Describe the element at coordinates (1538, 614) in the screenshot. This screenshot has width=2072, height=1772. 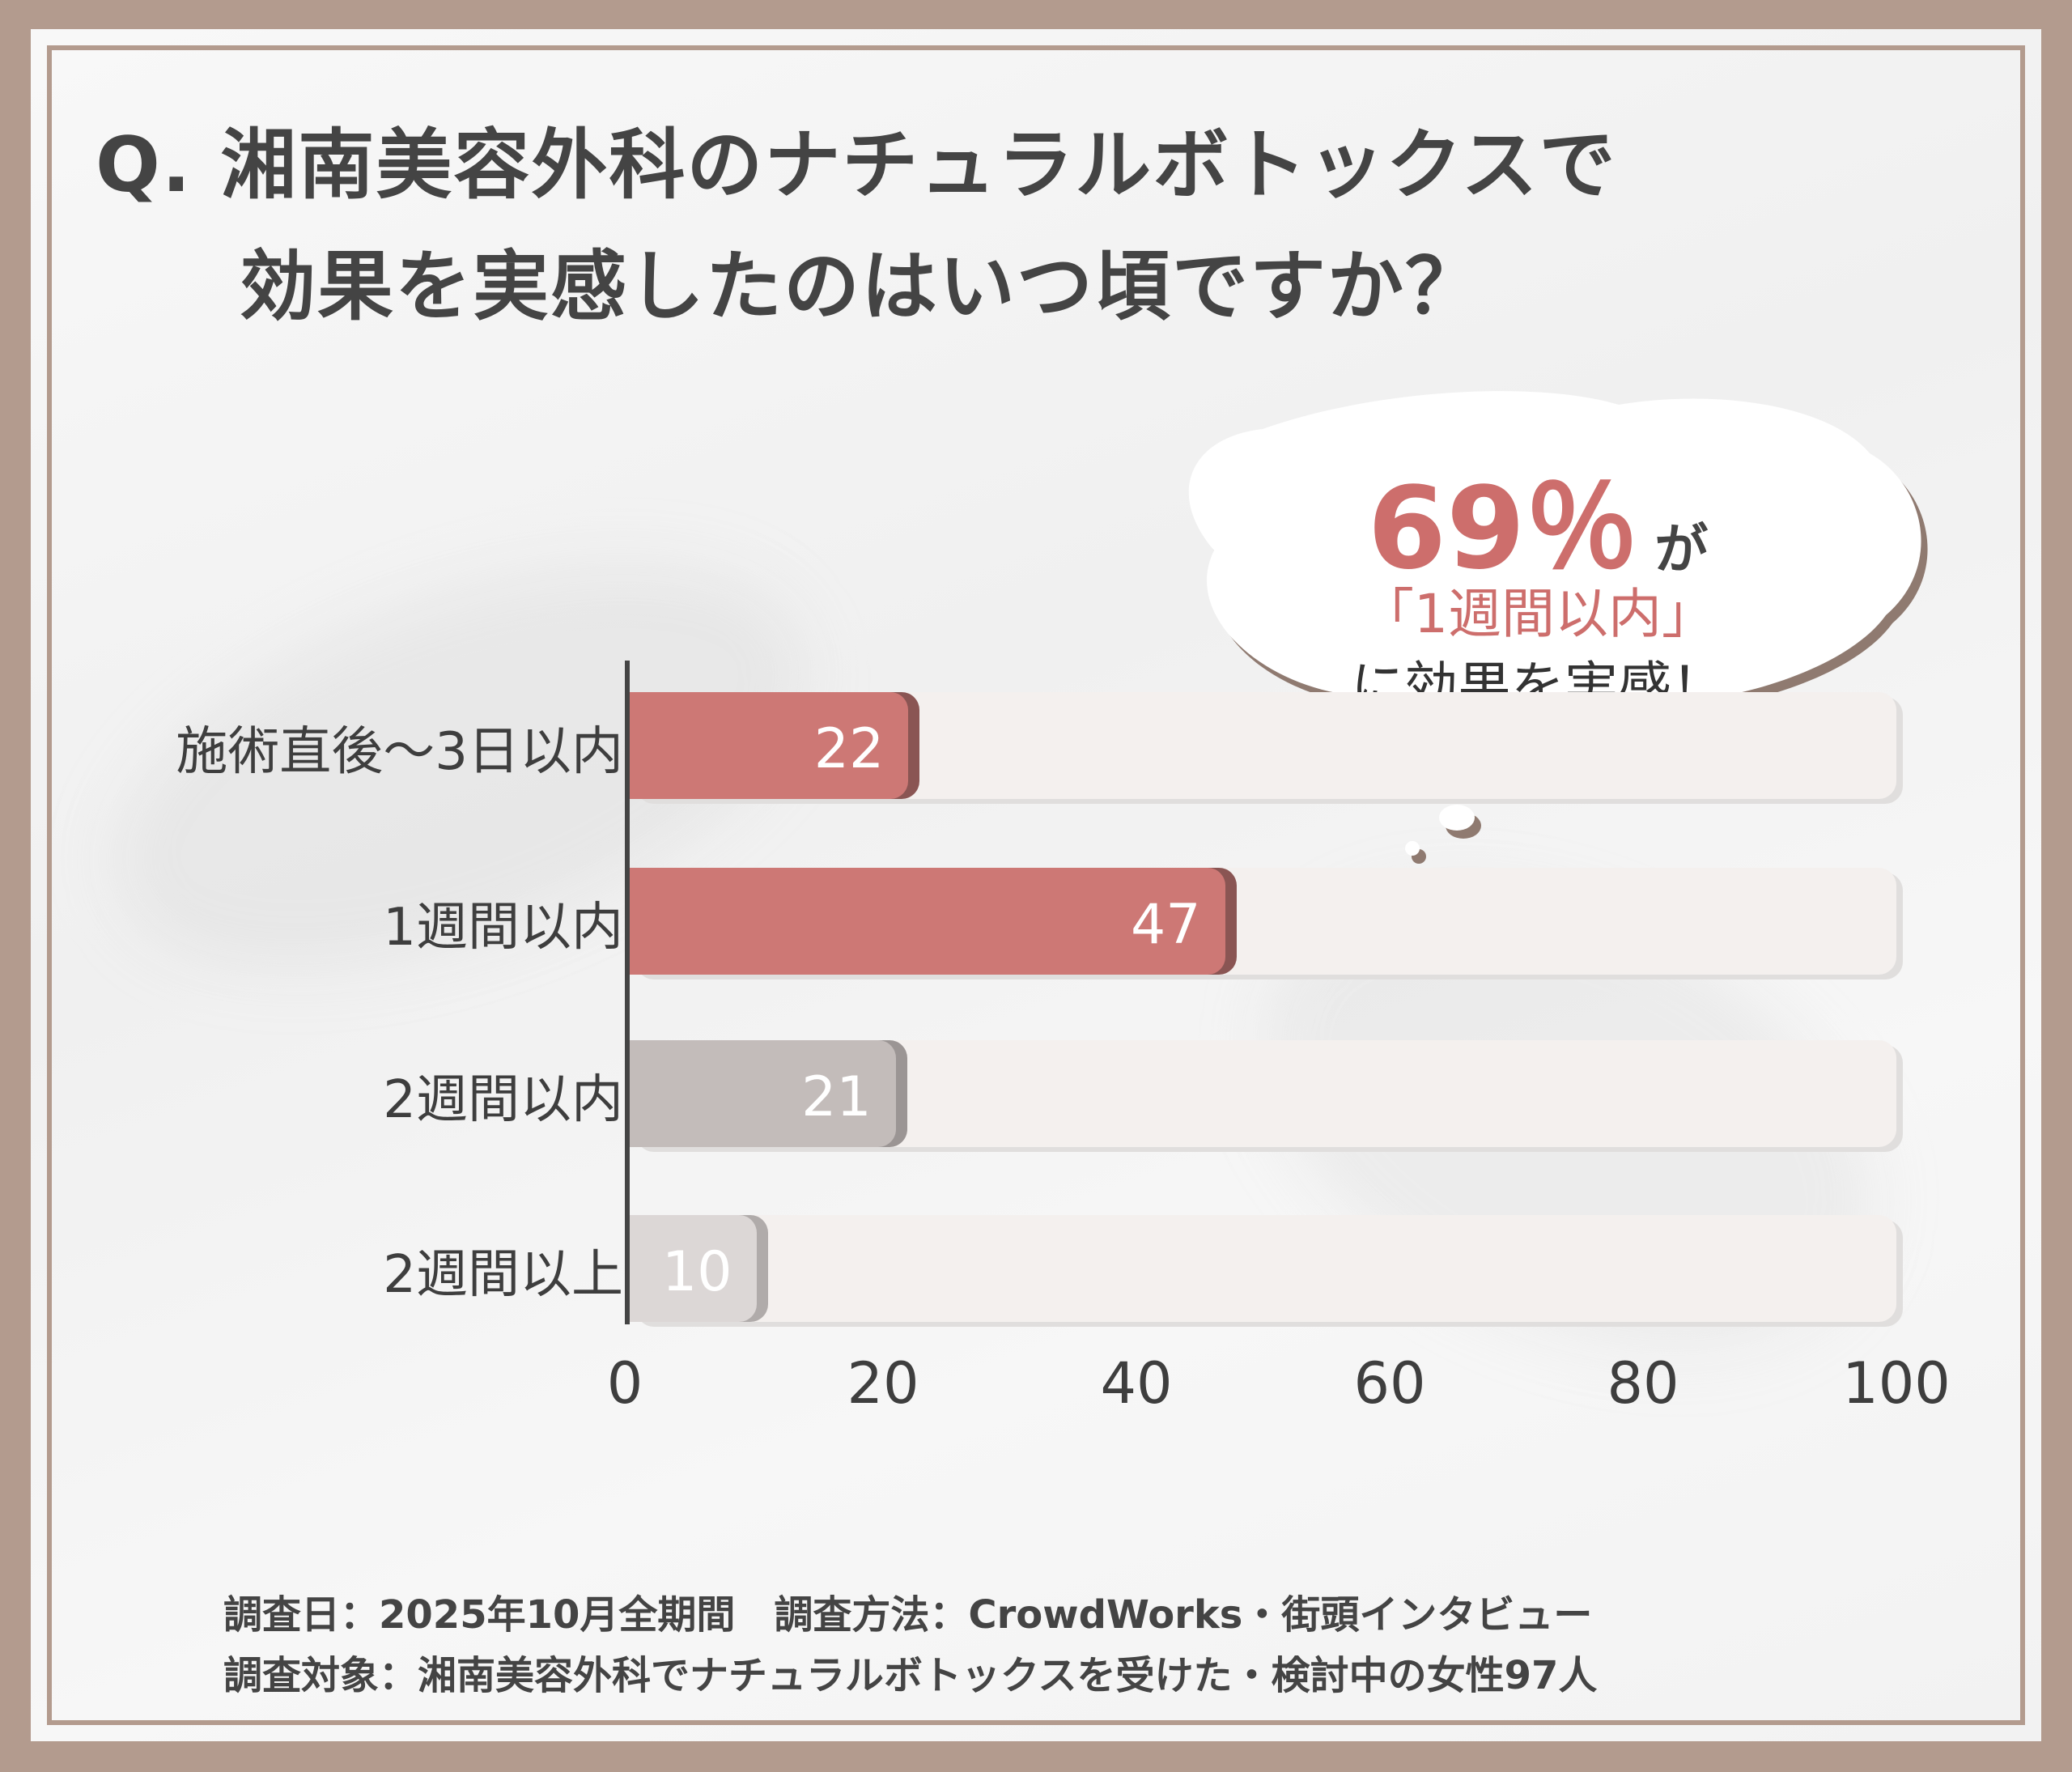
I see `callout-highlight: 「1週間以内」` at that location.